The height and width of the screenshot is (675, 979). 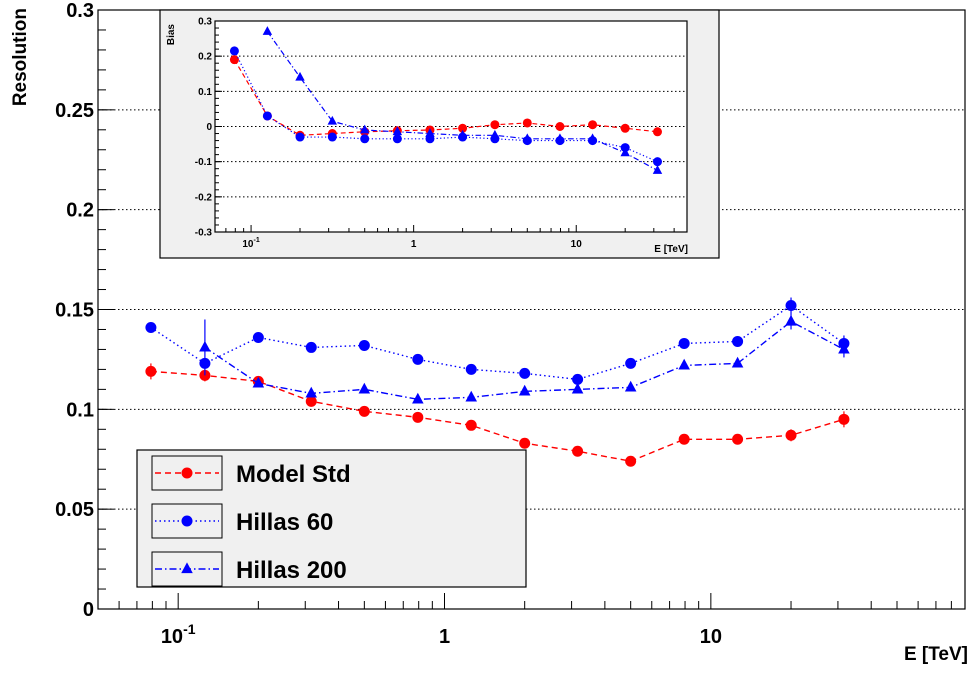 What do you see at coordinates (20, 57) in the screenshot?
I see `y-axis-title: Resolution` at bounding box center [20, 57].